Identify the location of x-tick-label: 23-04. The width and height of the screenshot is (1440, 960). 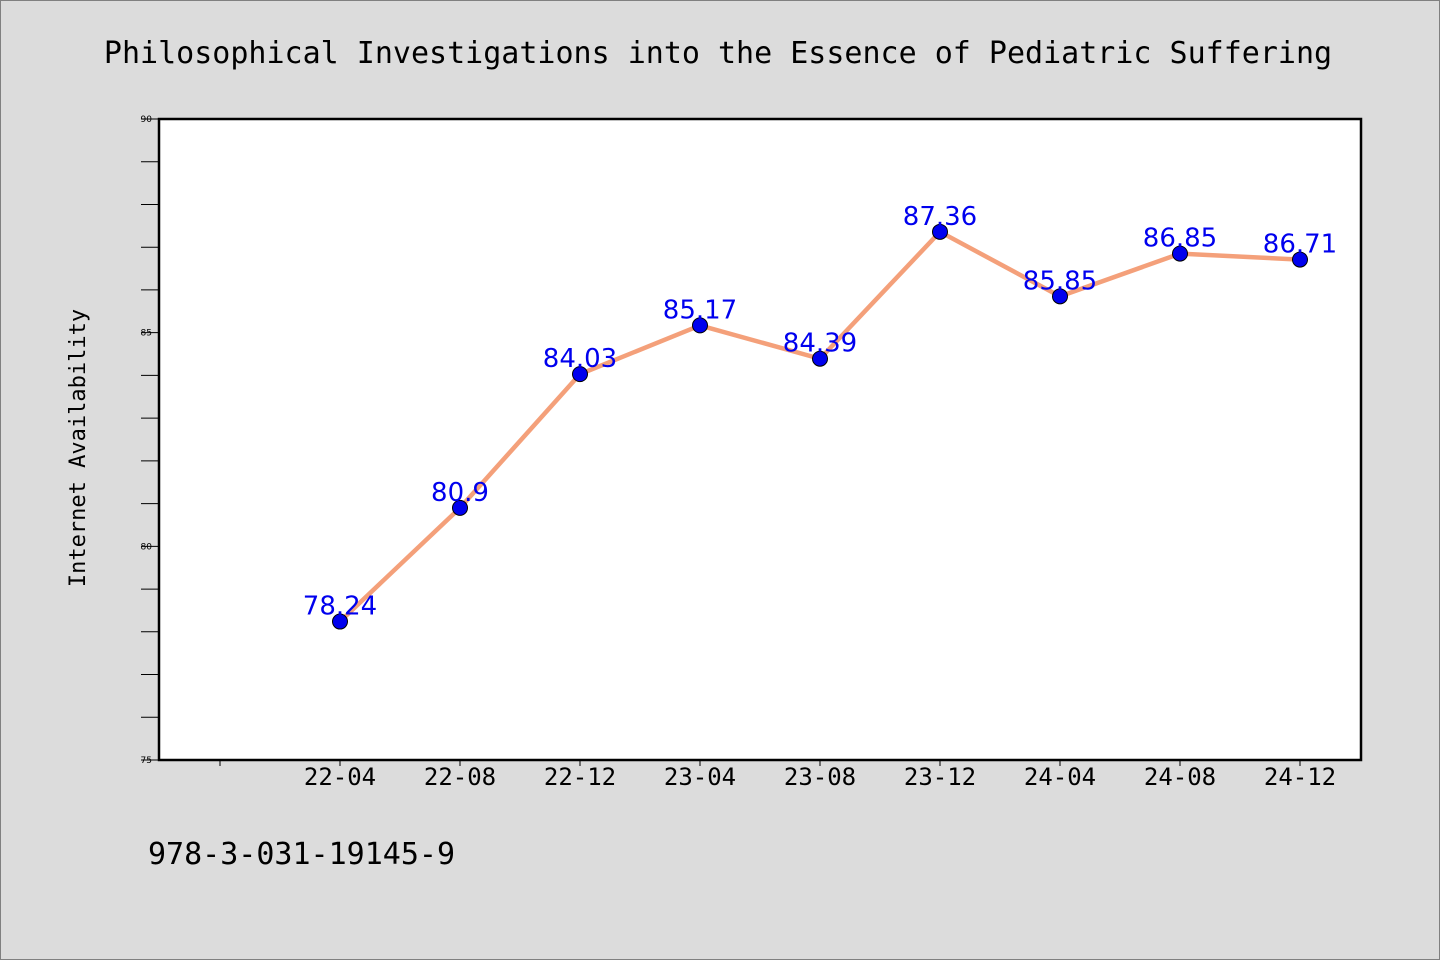
(700, 777).